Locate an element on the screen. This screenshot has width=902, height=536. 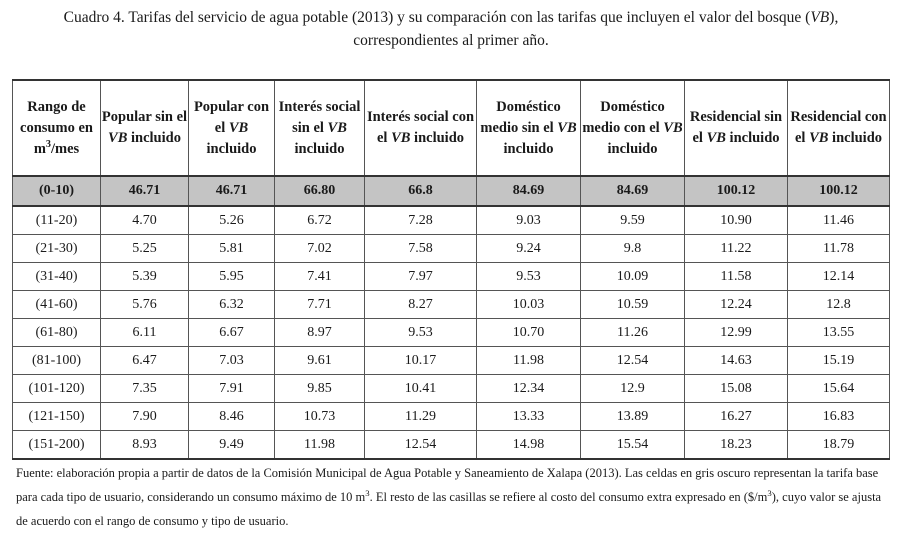
tariff-cell: 12.99 is located at coordinates (736, 332).